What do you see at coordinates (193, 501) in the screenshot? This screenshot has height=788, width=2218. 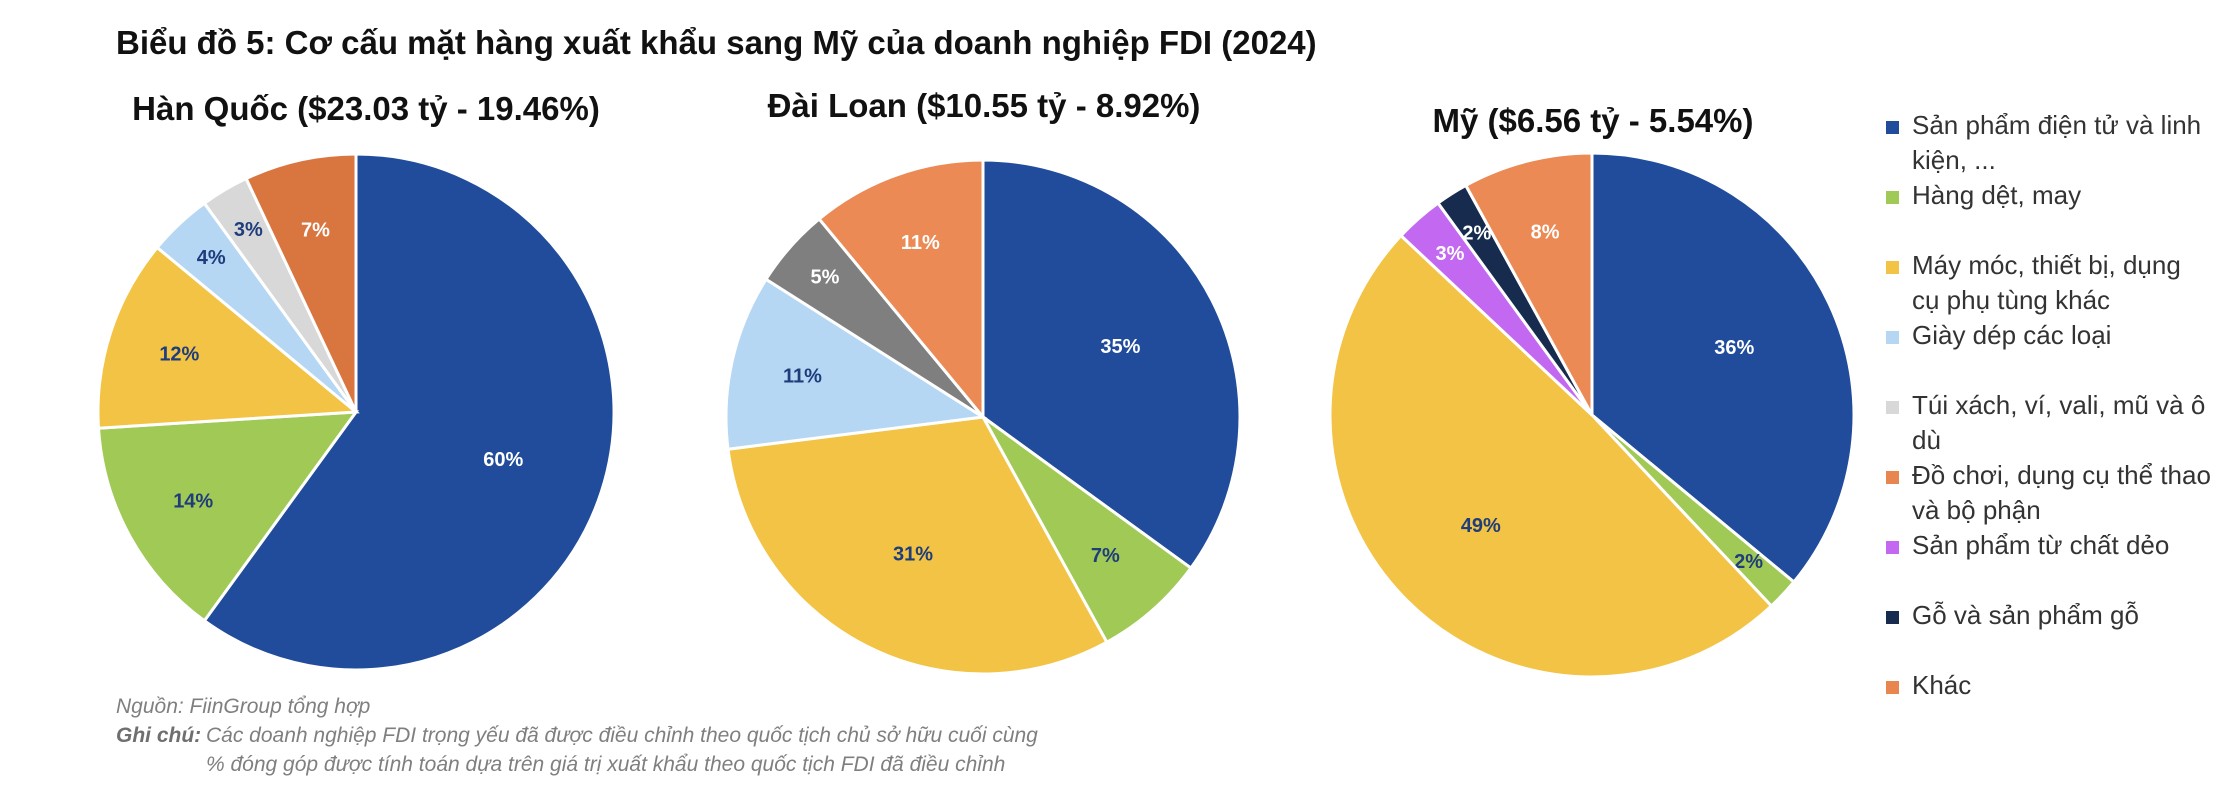 I see `pie-korea-label-1: 14%` at bounding box center [193, 501].